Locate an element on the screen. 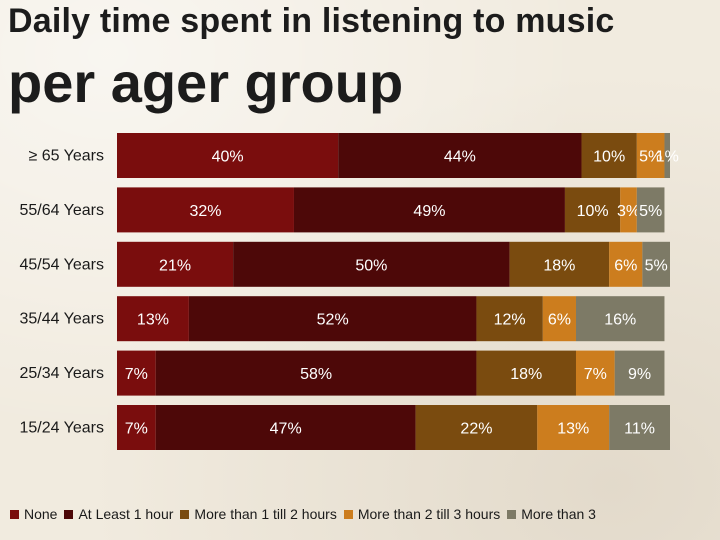  data-label: 47% is located at coordinates (286, 429).